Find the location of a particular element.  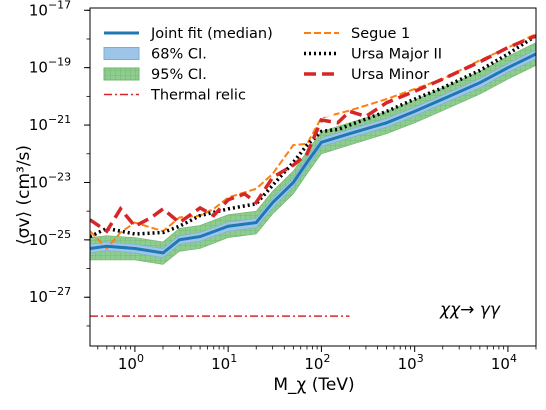

legend-label: 68% CI. is located at coordinates (179, 55).